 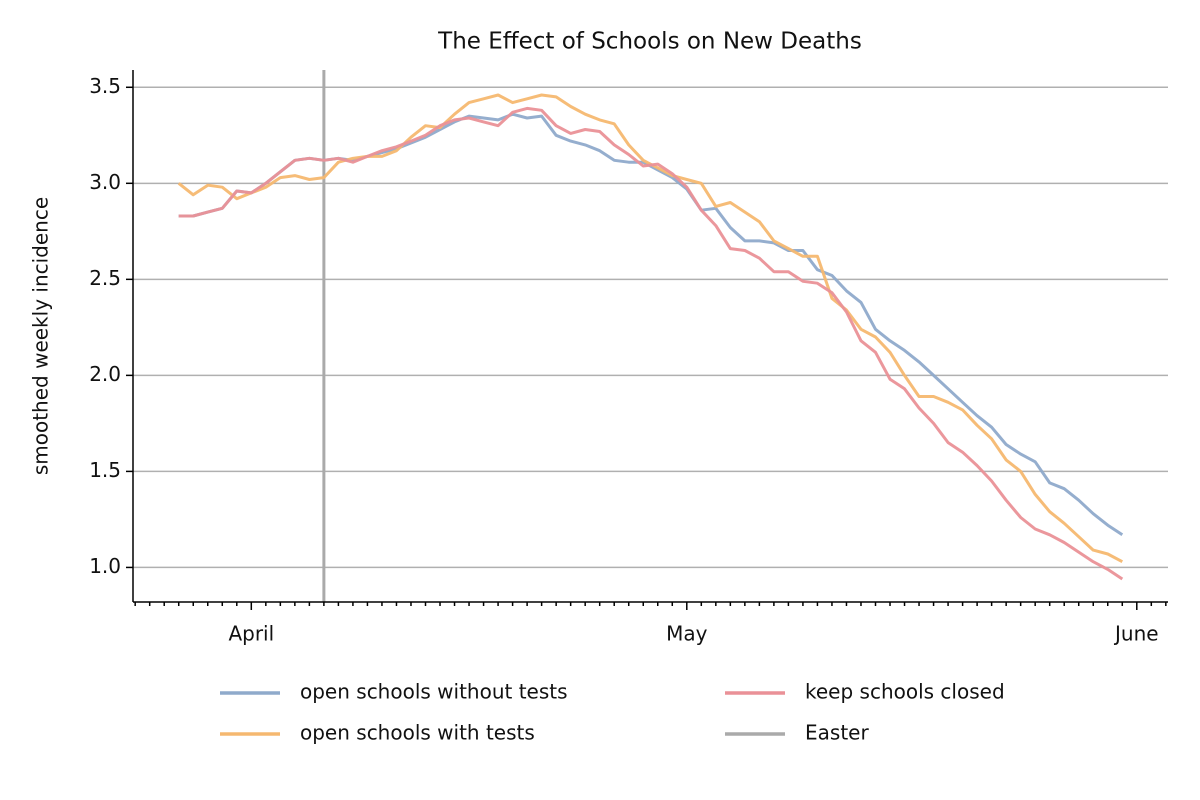 What do you see at coordinates (434, 692) in the screenshot?
I see `legend-label: open schools without tests` at bounding box center [434, 692].